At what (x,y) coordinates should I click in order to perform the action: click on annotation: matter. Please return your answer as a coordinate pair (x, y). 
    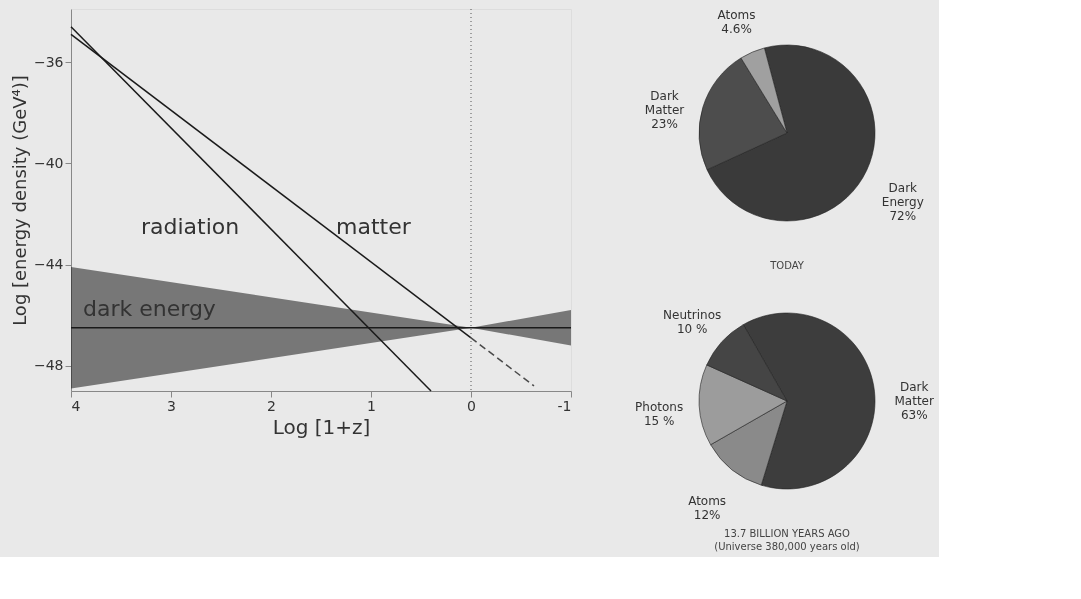
    Looking at the image, I should click on (374, 226).